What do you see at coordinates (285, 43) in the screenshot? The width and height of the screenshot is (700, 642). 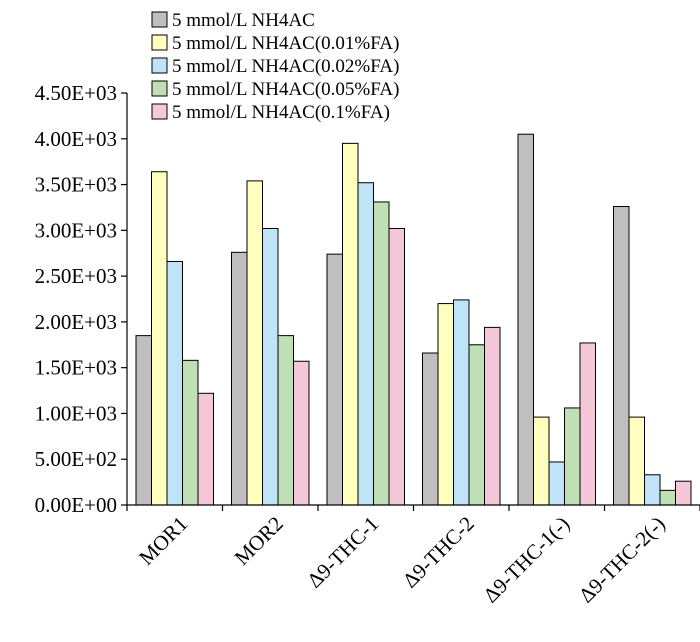 I see `legend-label: 5 mmol/L NH4AC(0.01%FA)` at bounding box center [285, 43].